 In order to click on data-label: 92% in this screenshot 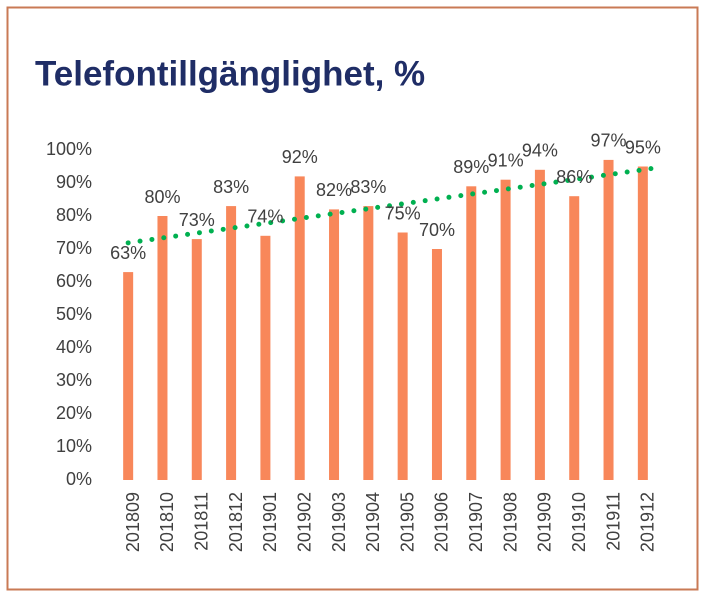, I will do `click(300, 157)`.